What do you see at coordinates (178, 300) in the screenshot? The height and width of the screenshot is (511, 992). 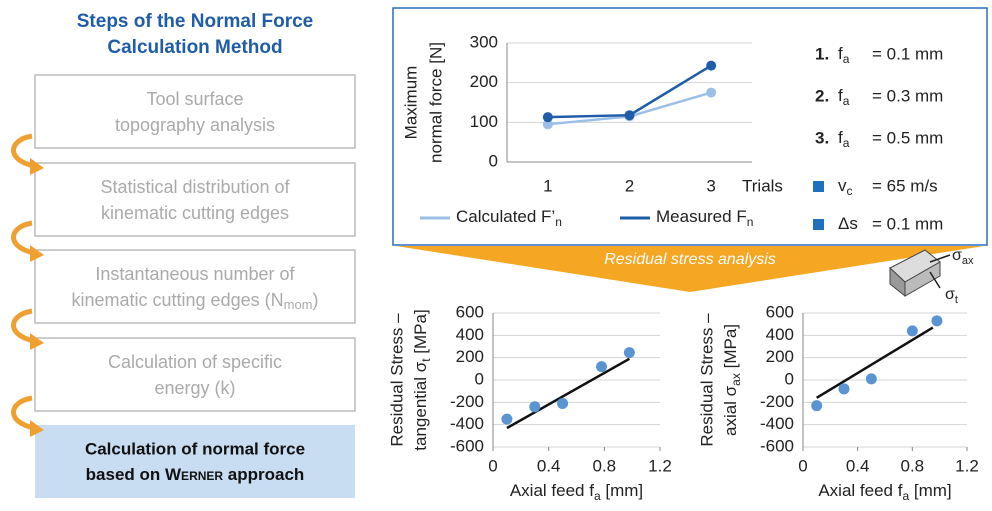 I see `step-text-part: kinematic cutting edges (N` at bounding box center [178, 300].